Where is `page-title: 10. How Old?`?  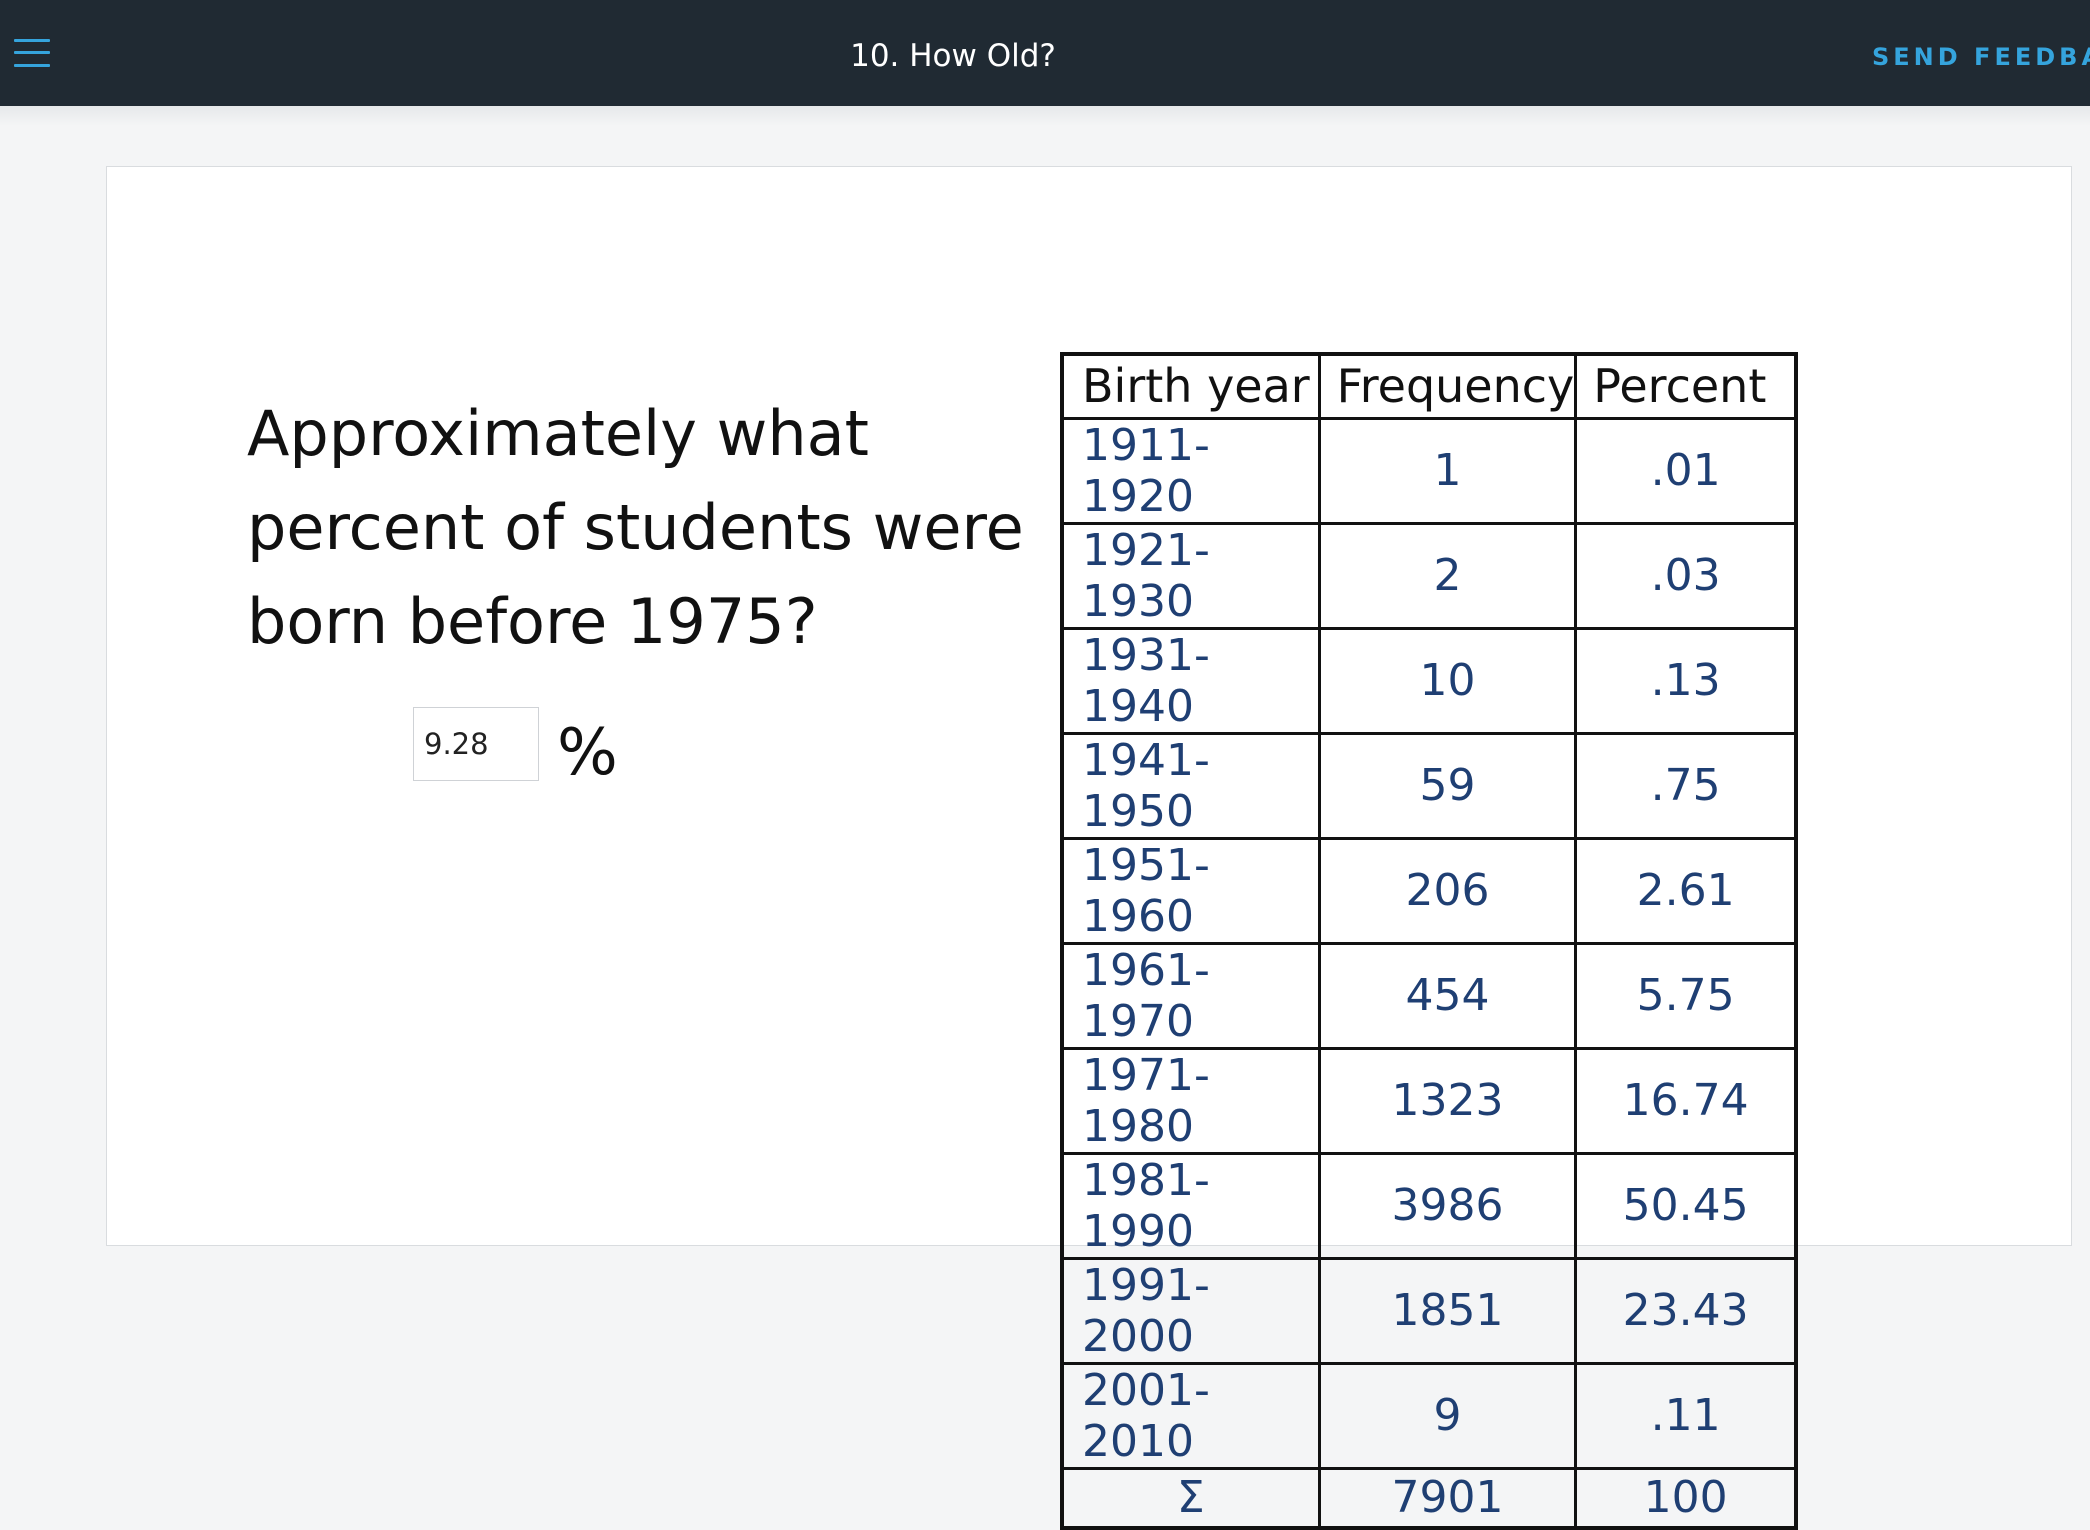 page-title: 10. How Old? is located at coordinates (953, 56).